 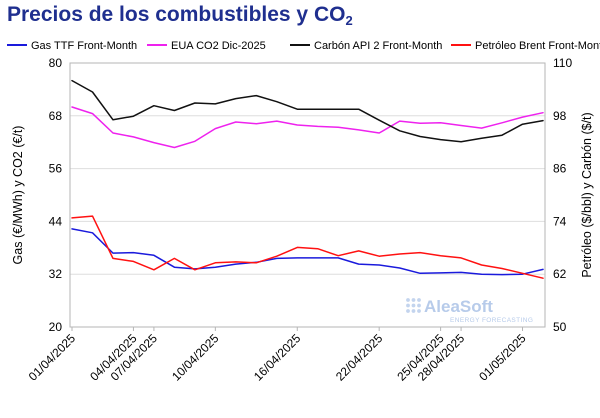 What do you see at coordinates (560, 169) in the screenshot?
I see `right-tick-label: 86` at bounding box center [560, 169].